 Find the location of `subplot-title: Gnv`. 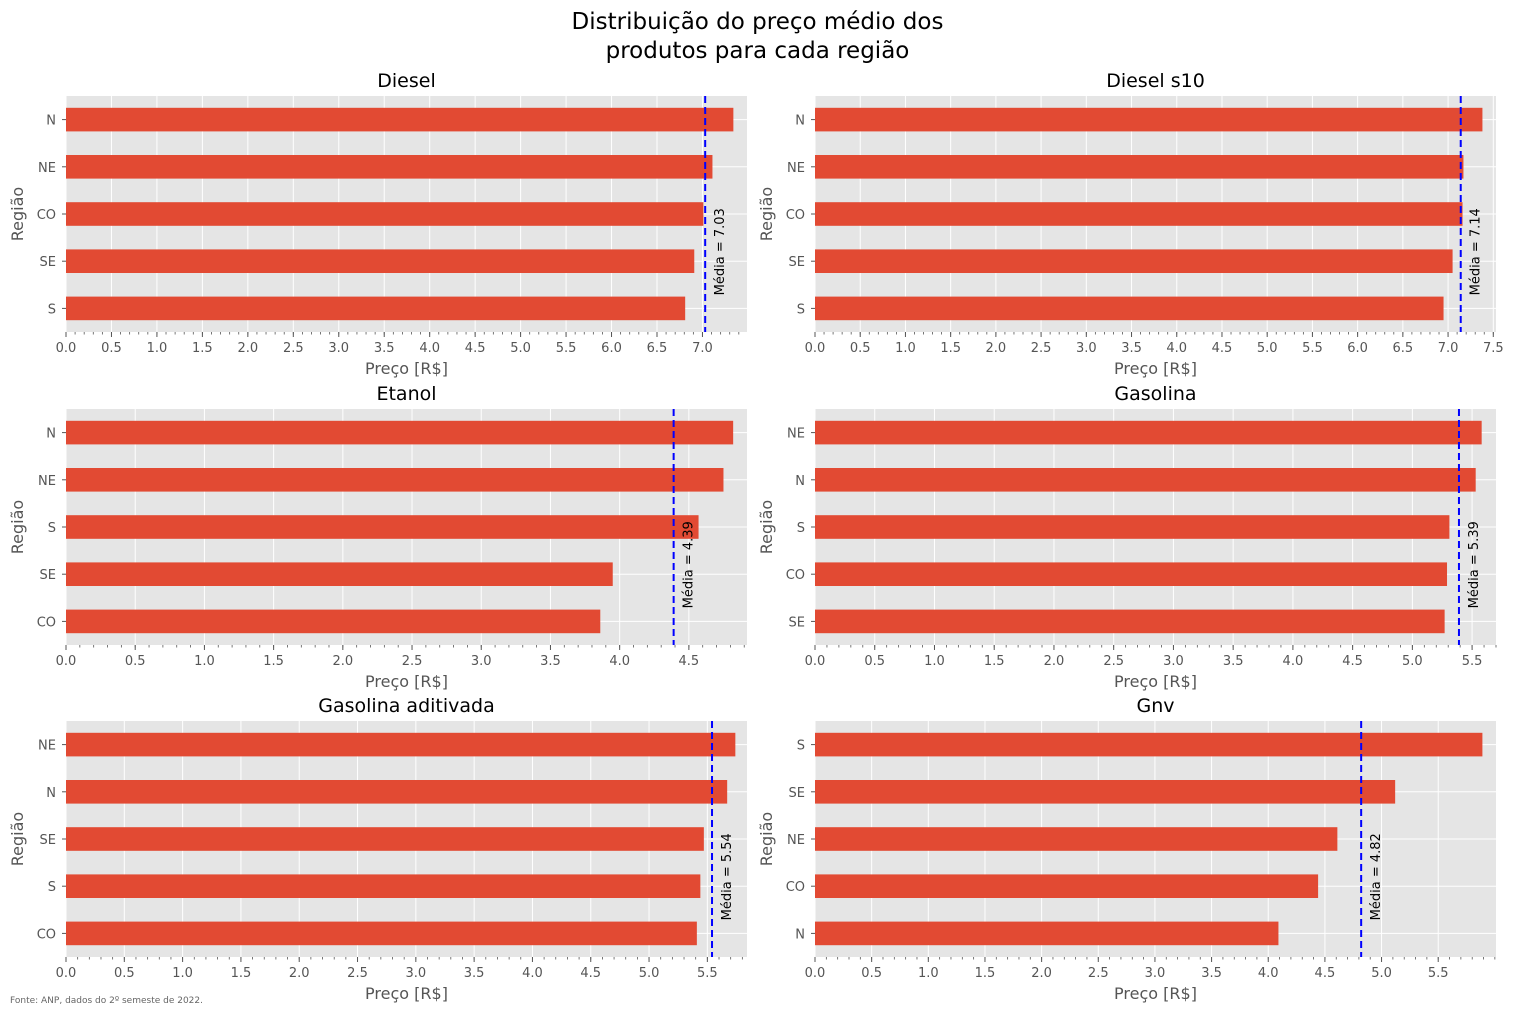

subplot-title: Gnv is located at coordinates (1155, 706).